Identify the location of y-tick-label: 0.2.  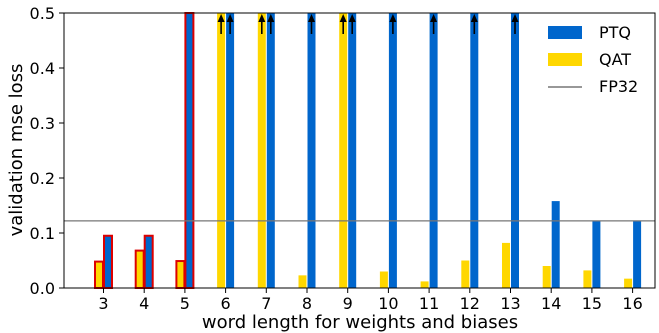
(42, 178).